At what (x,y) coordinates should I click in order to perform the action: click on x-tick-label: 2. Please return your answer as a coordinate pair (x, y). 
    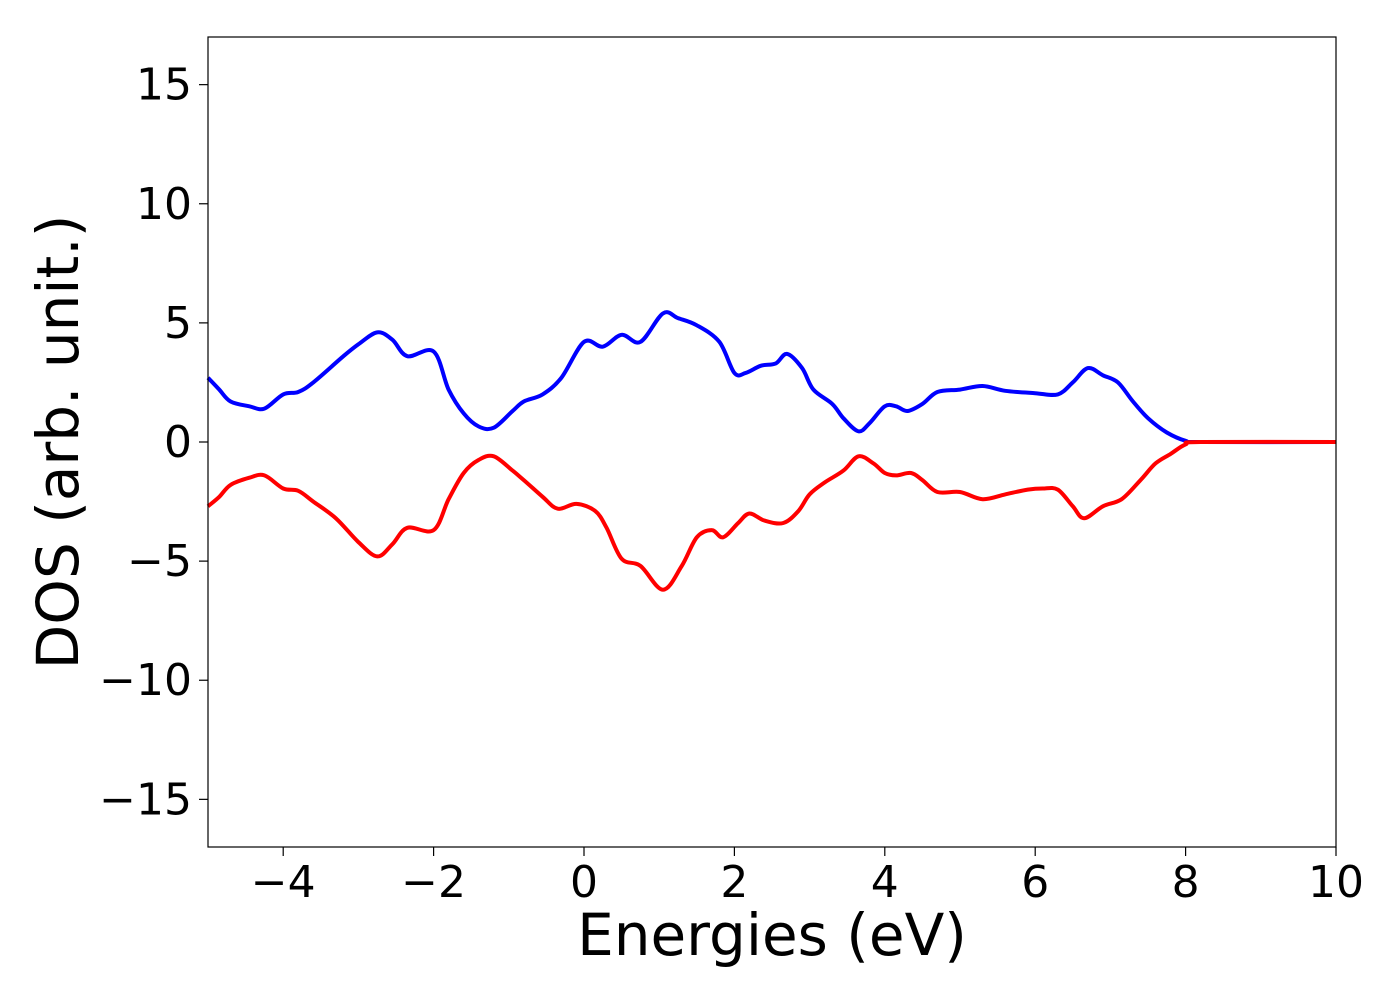
    Looking at the image, I should click on (734, 882).